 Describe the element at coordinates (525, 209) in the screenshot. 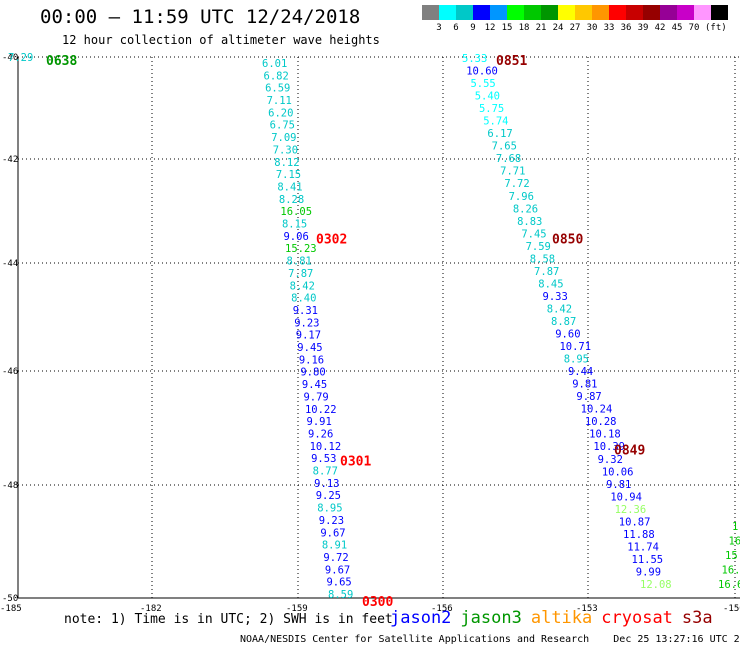

I see `swh-value: 8.26` at that location.